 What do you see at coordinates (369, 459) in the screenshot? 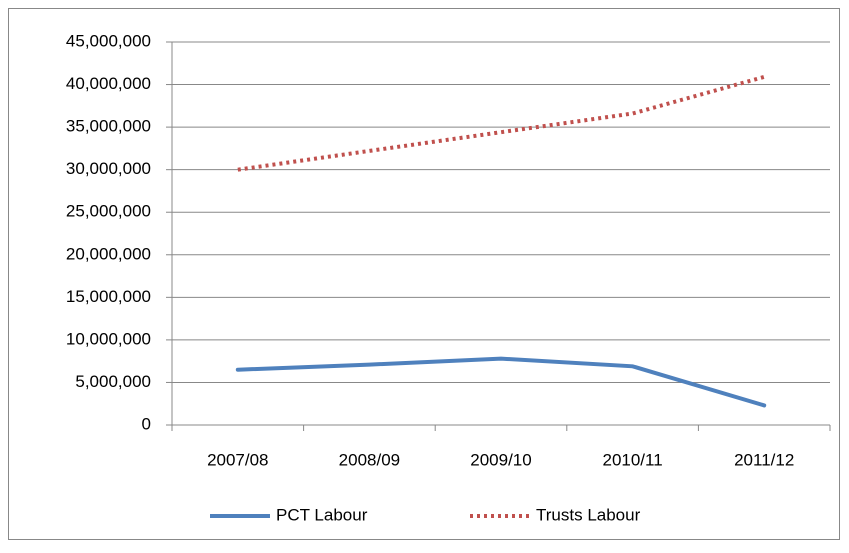
I see `x-tick-label: 2008/09` at bounding box center [369, 459].